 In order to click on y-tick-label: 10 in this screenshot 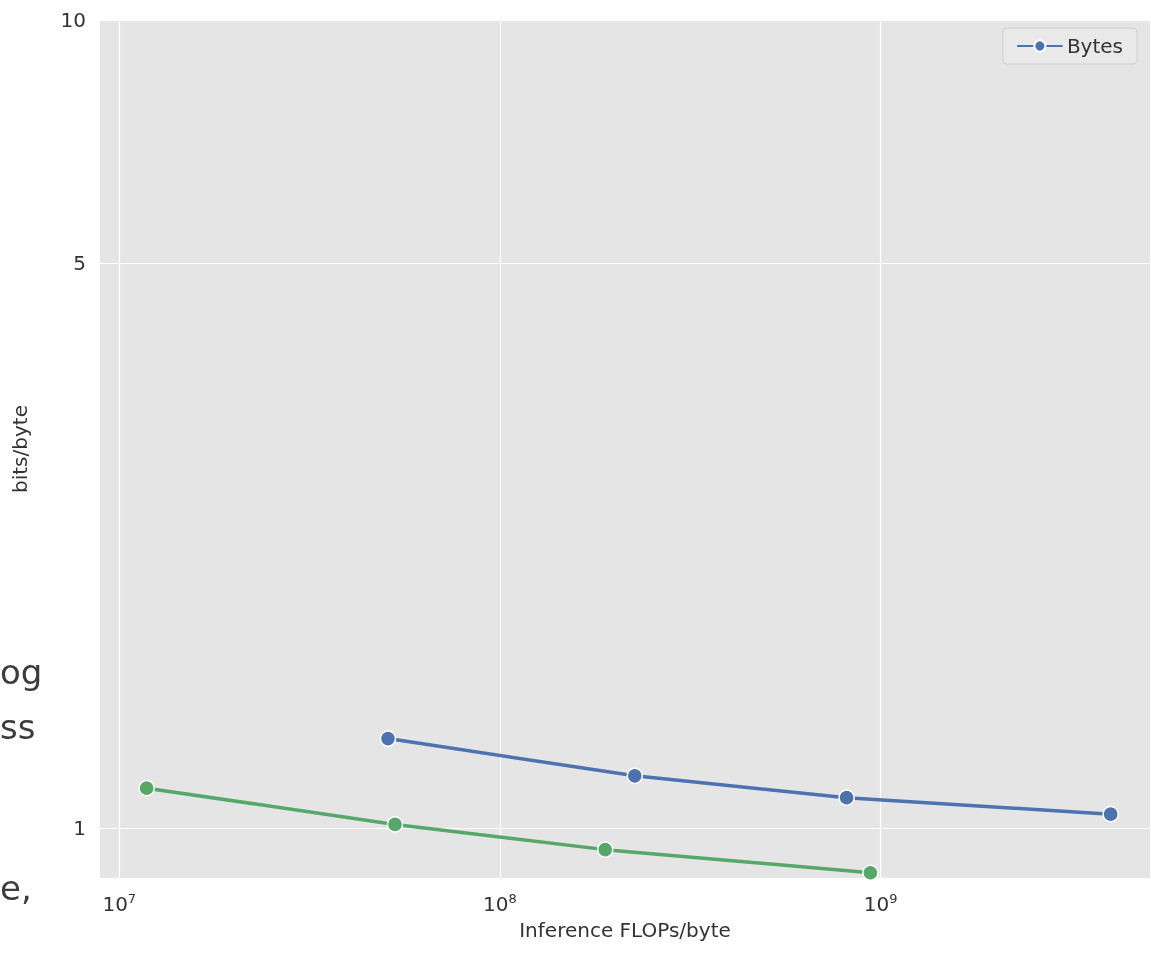, I will do `click(73, 20)`.